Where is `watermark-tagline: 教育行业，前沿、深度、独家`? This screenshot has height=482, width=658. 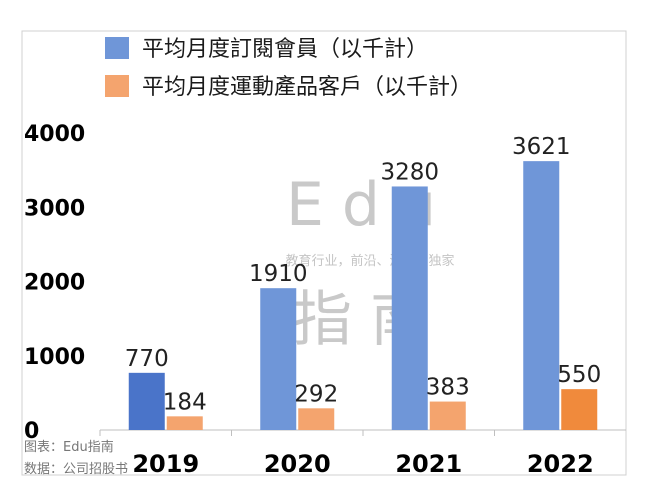
watermark-tagline: 教育行业，前沿、深度、独家 is located at coordinates (369, 261).